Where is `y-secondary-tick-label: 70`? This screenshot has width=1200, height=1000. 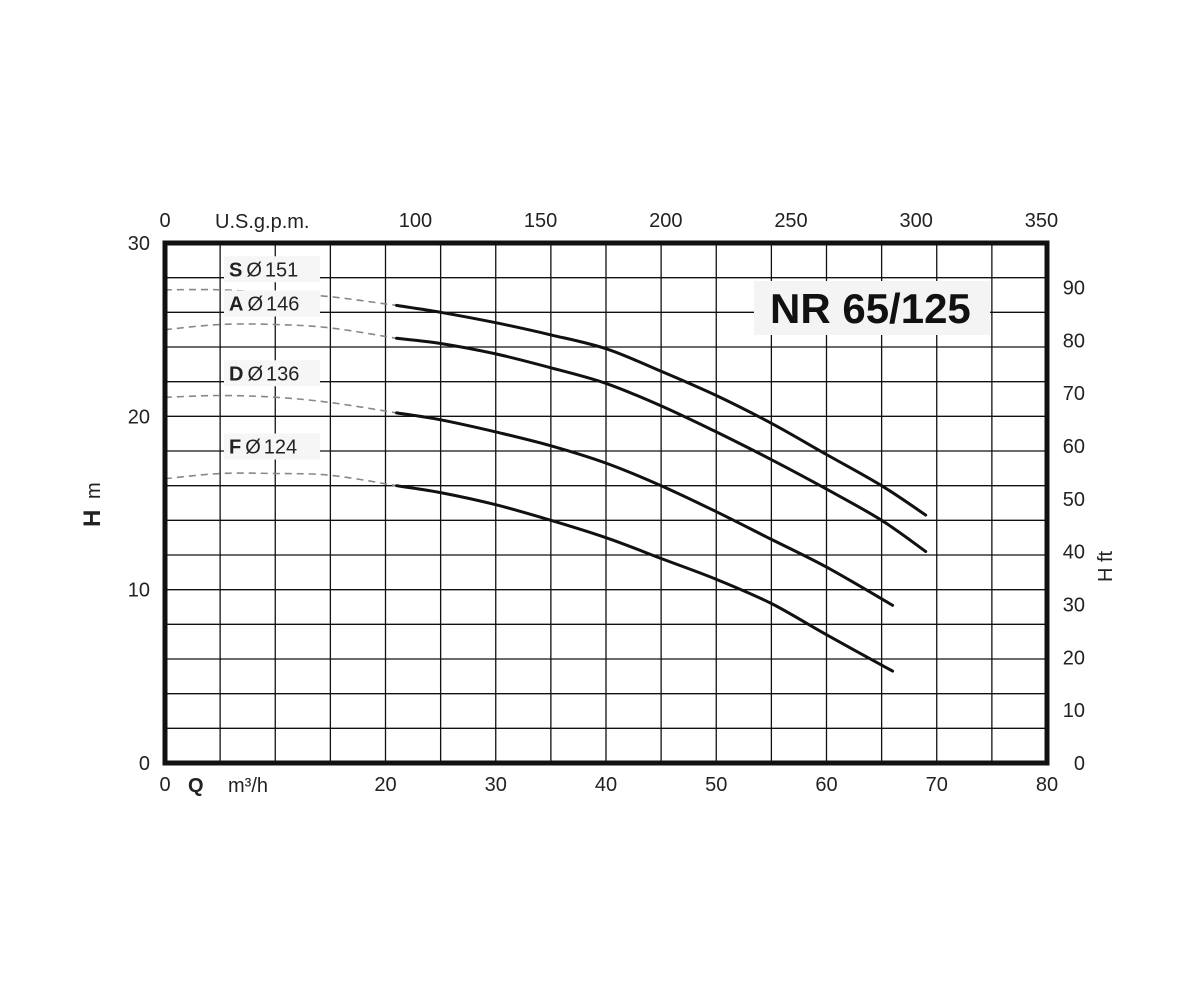 y-secondary-tick-label: 70 is located at coordinates (1074, 394).